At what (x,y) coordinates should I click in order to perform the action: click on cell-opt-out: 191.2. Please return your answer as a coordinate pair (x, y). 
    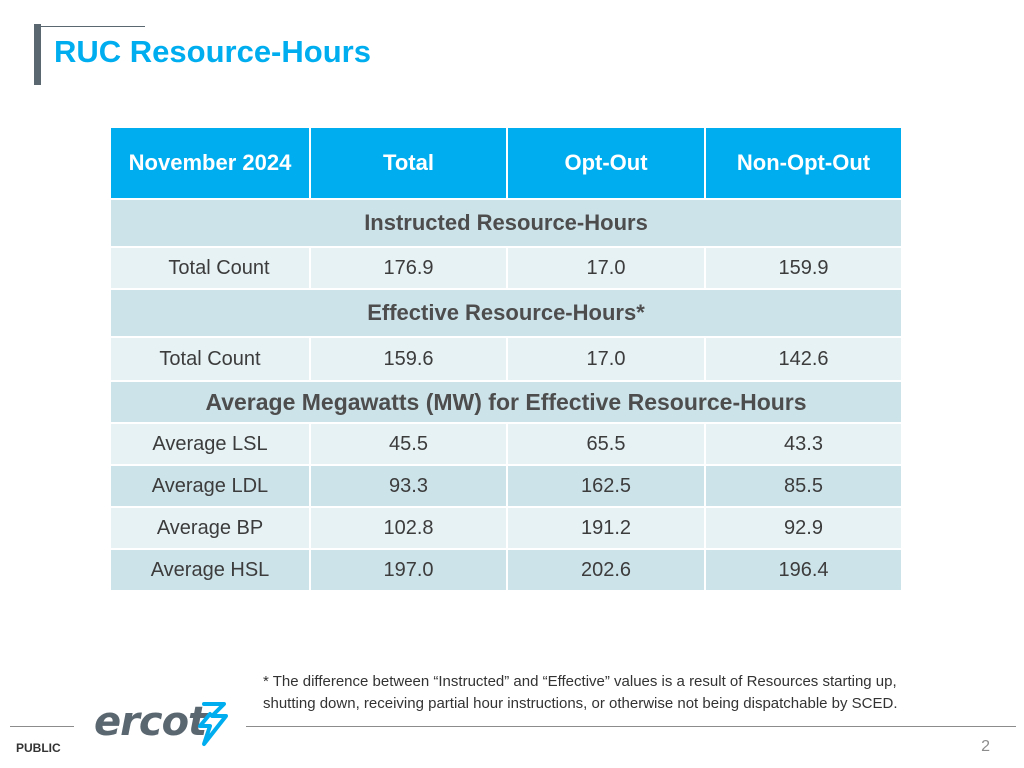
    Looking at the image, I should click on (606, 528).